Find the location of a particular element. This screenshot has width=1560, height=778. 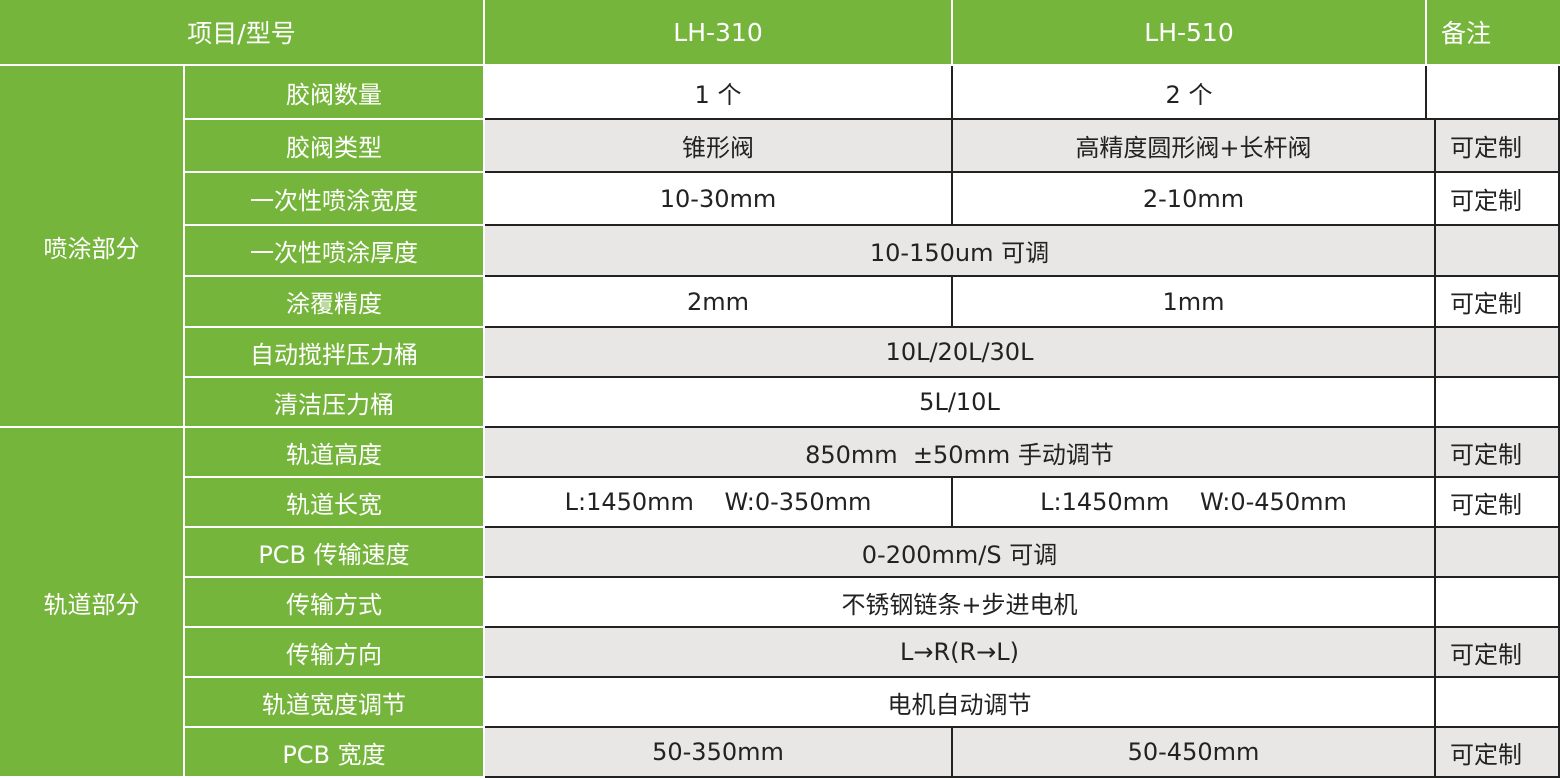

header-lh510: LH-510 is located at coordinates (1190, 33).